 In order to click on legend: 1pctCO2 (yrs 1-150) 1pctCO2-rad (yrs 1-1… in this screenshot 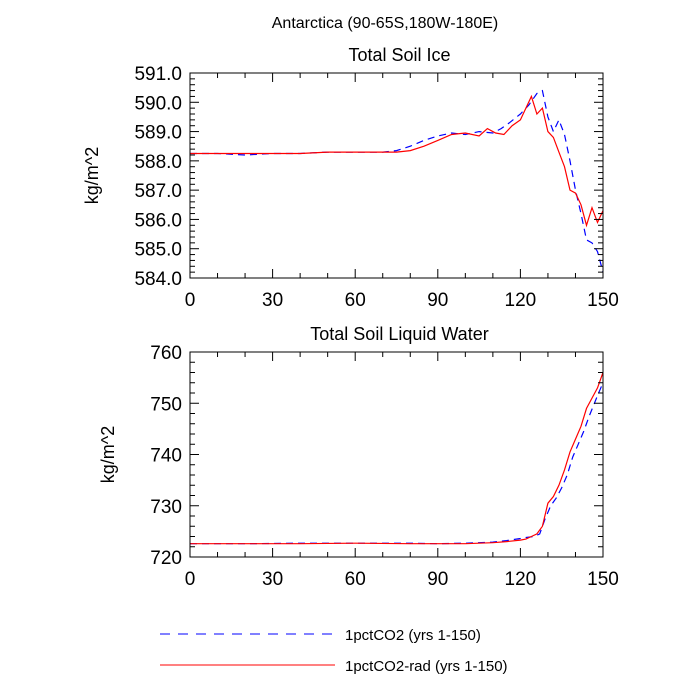, I will do `click(334, 651)`.